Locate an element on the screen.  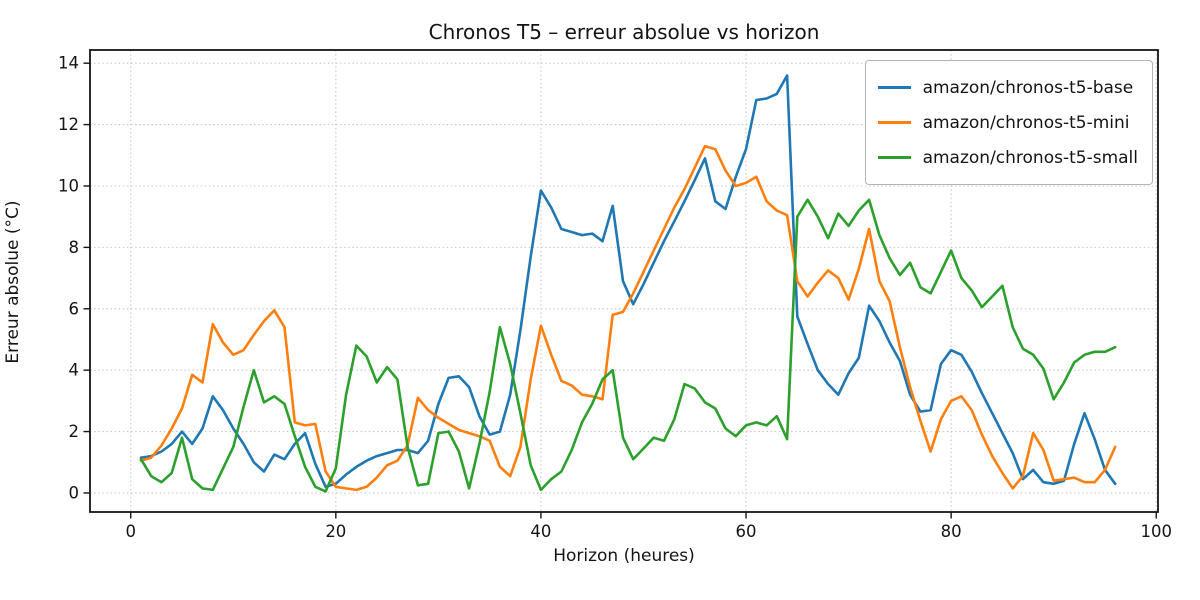
y-tick-label: 8 is located at coordinates (74, 247).